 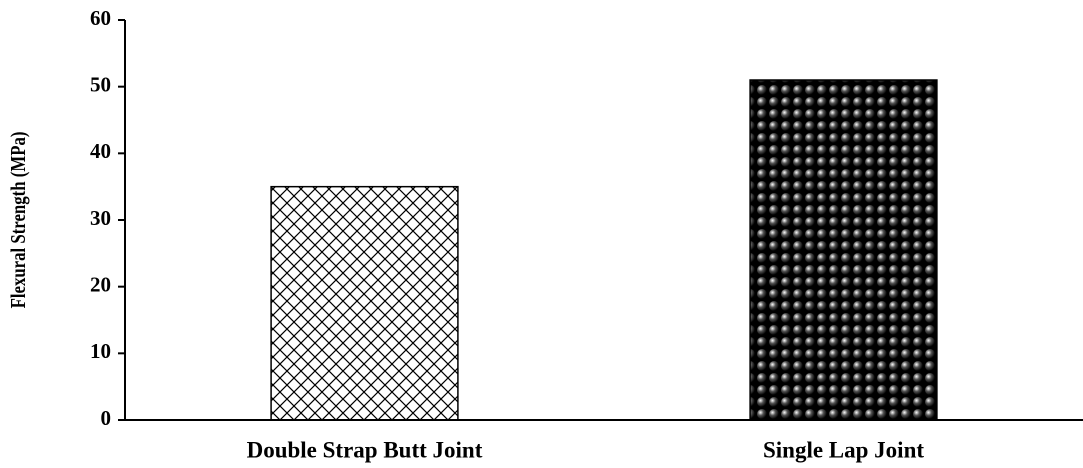 What do you see at coordinates (100, 351) in the screenshot?
I see `y-tick-label: 10` at bounding box center [100, 351].